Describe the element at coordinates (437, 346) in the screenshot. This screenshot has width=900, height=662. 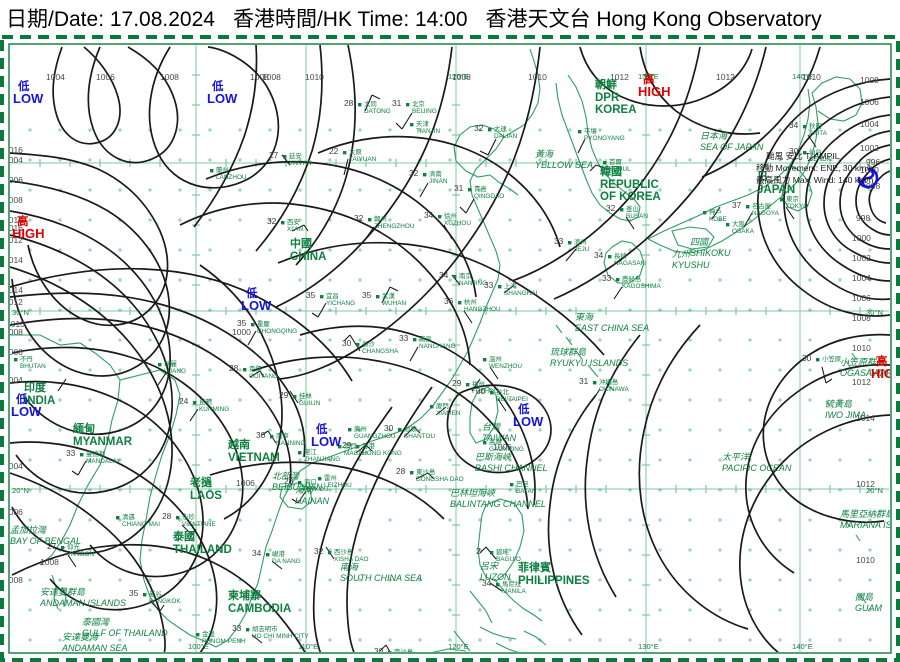
I see `station-name-en-23: NANCHANG` at that location.